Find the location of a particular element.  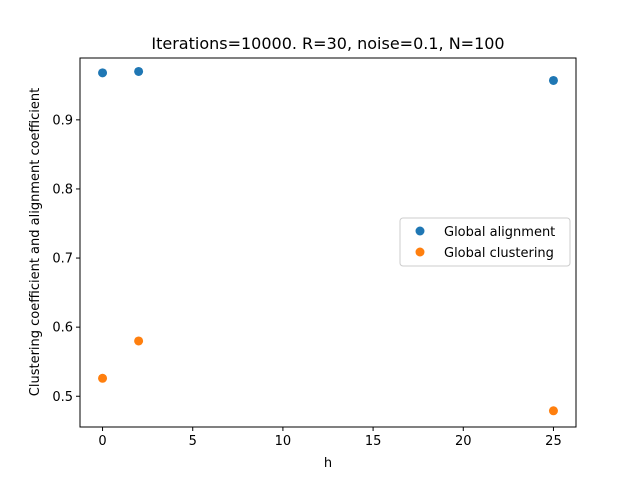

y-tick-label: 0.8 is located at coordinates (62, 189).